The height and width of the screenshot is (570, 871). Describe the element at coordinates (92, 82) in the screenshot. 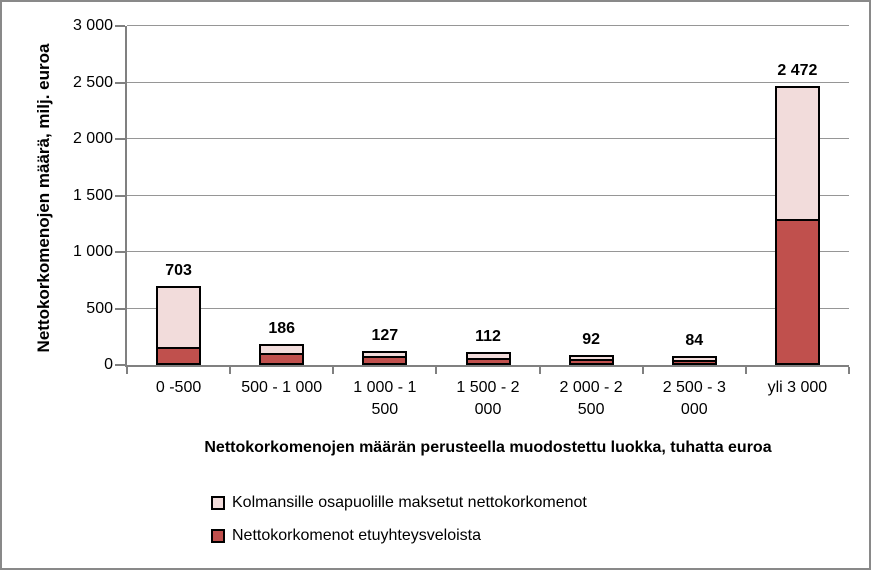

I see `y-tick-label: 2 500` at that location.